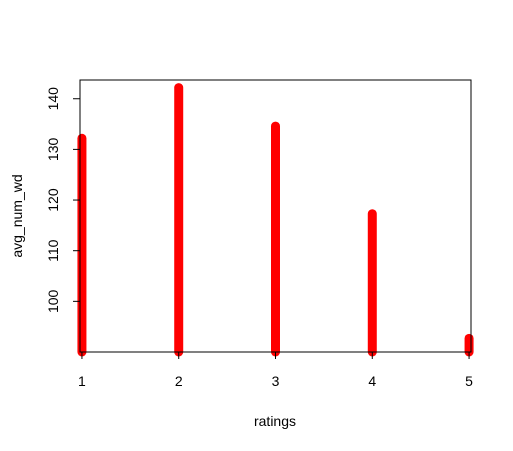 The image size is (513, 451). What do you see at coordinates (275, 421) in the screenshot?
I see `x-axis-label: ratings` at bounding box center [275, 421].